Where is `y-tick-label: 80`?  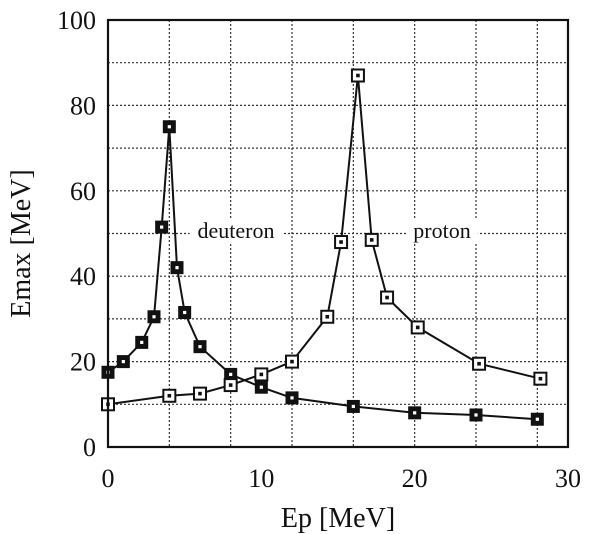 y-tick-label: 80 is located at coordinates (83, 105).